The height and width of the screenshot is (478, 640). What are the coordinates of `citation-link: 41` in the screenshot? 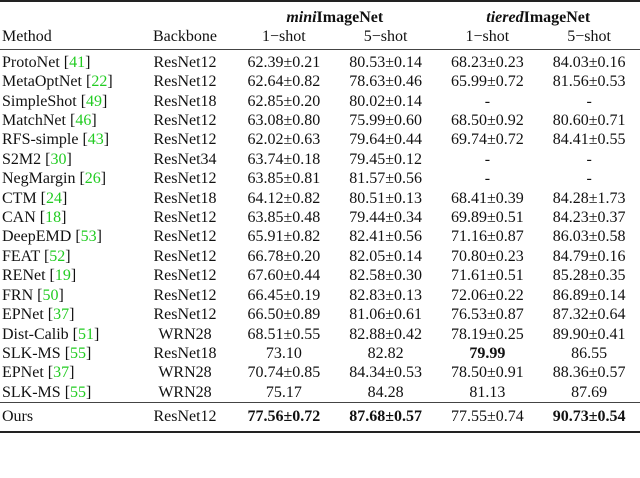 It's located at (77, 62).